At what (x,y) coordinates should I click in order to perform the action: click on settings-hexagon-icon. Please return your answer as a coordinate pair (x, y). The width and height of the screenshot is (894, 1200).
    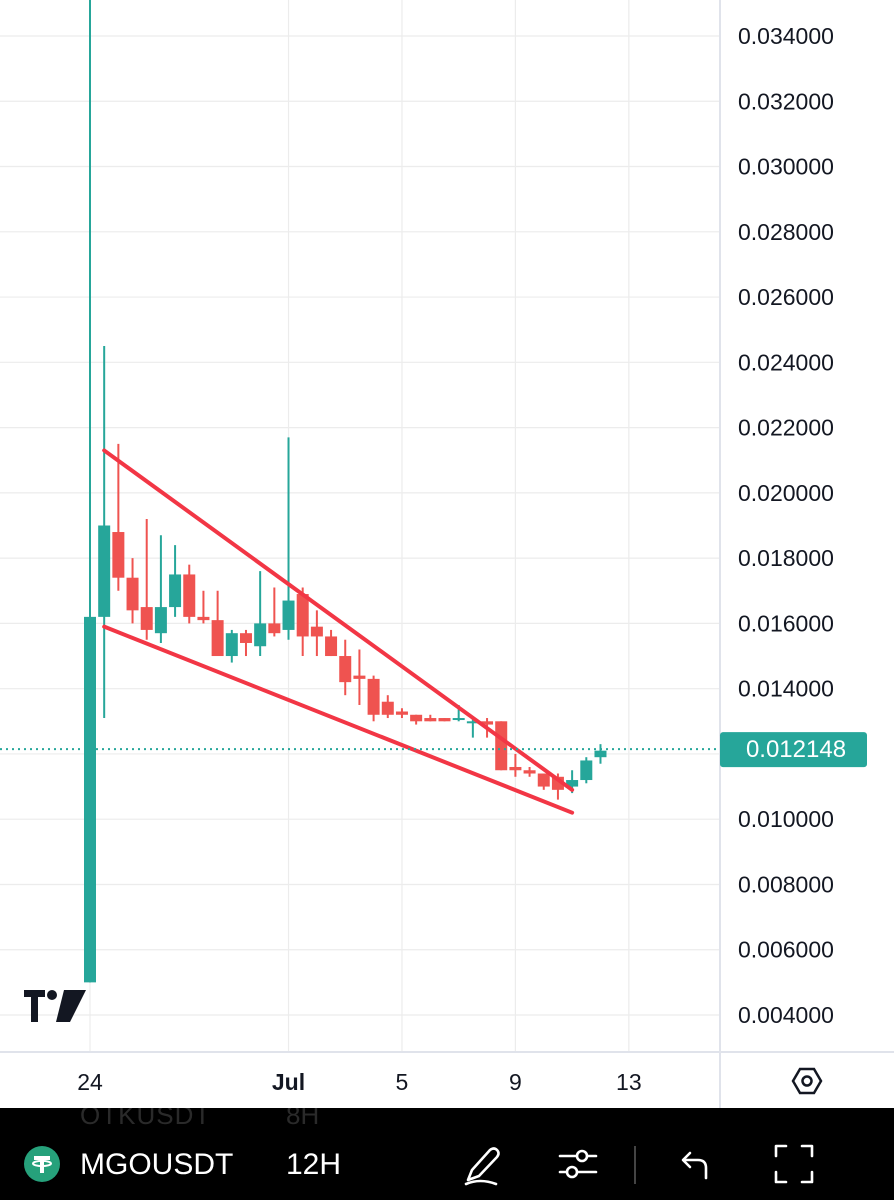
    Looking at the image, I should click on (807, 1081).